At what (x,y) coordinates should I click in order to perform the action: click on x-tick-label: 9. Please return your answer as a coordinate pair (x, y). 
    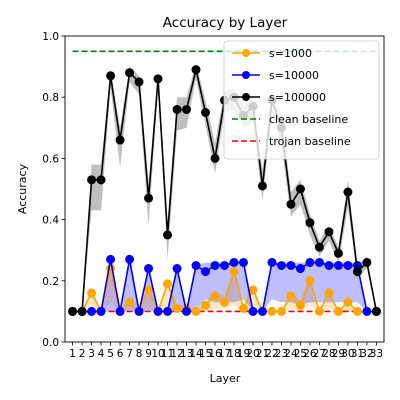
    Looking at the image, I should click on (148, 354).